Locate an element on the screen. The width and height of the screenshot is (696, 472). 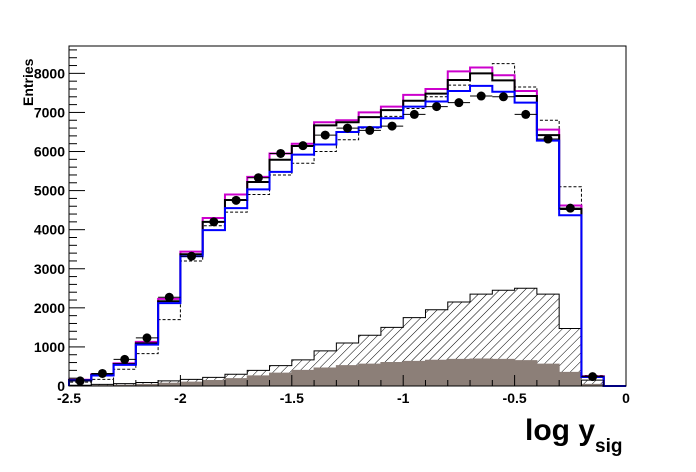
x-axis-label: log ysig is located at coordinates (573, 435).